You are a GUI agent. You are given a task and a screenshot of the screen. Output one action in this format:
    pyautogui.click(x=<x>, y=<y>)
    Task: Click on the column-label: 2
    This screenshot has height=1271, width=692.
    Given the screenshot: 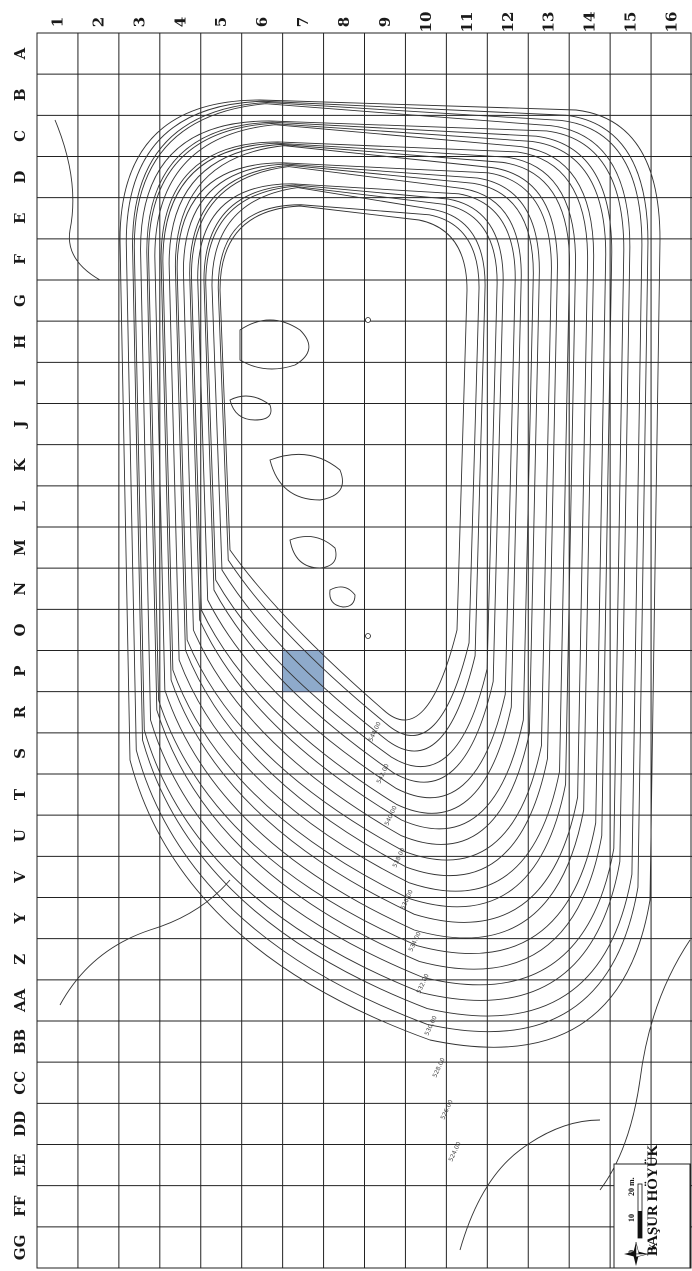 What is the action you would take?
    pyautogui.click(x=98, y=22)
    